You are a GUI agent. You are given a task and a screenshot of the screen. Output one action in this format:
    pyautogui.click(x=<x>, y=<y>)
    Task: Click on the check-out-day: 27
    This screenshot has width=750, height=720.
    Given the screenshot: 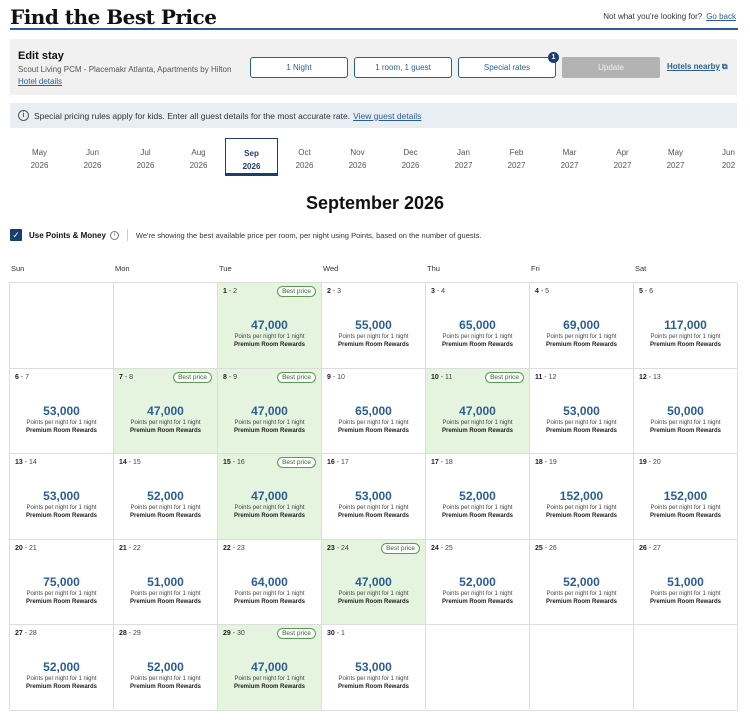 What is the action you would take?
    pyautogui.click(x=657, y=548)
    